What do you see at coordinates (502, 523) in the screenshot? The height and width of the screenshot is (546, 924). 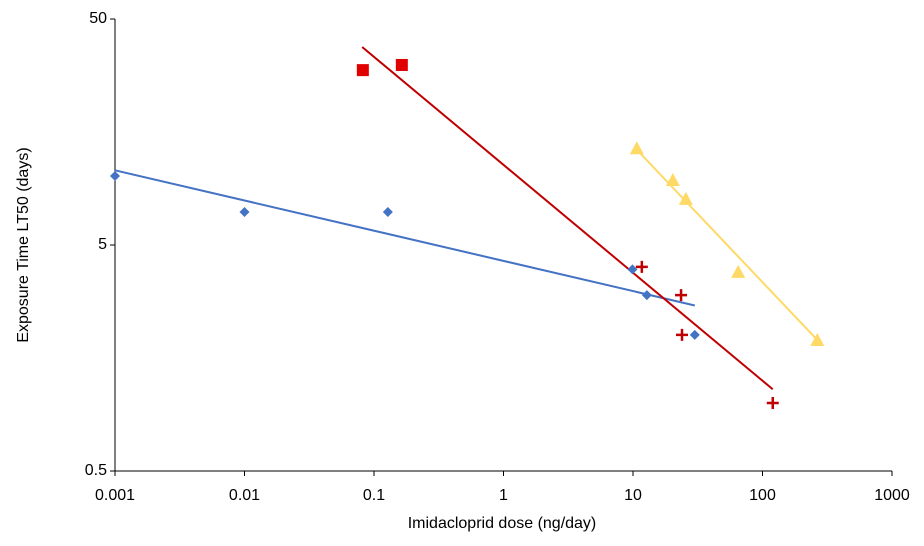 I see `x-axis-label: Imidacloprid dose (ng/day)` at bounding box center [502, 523].